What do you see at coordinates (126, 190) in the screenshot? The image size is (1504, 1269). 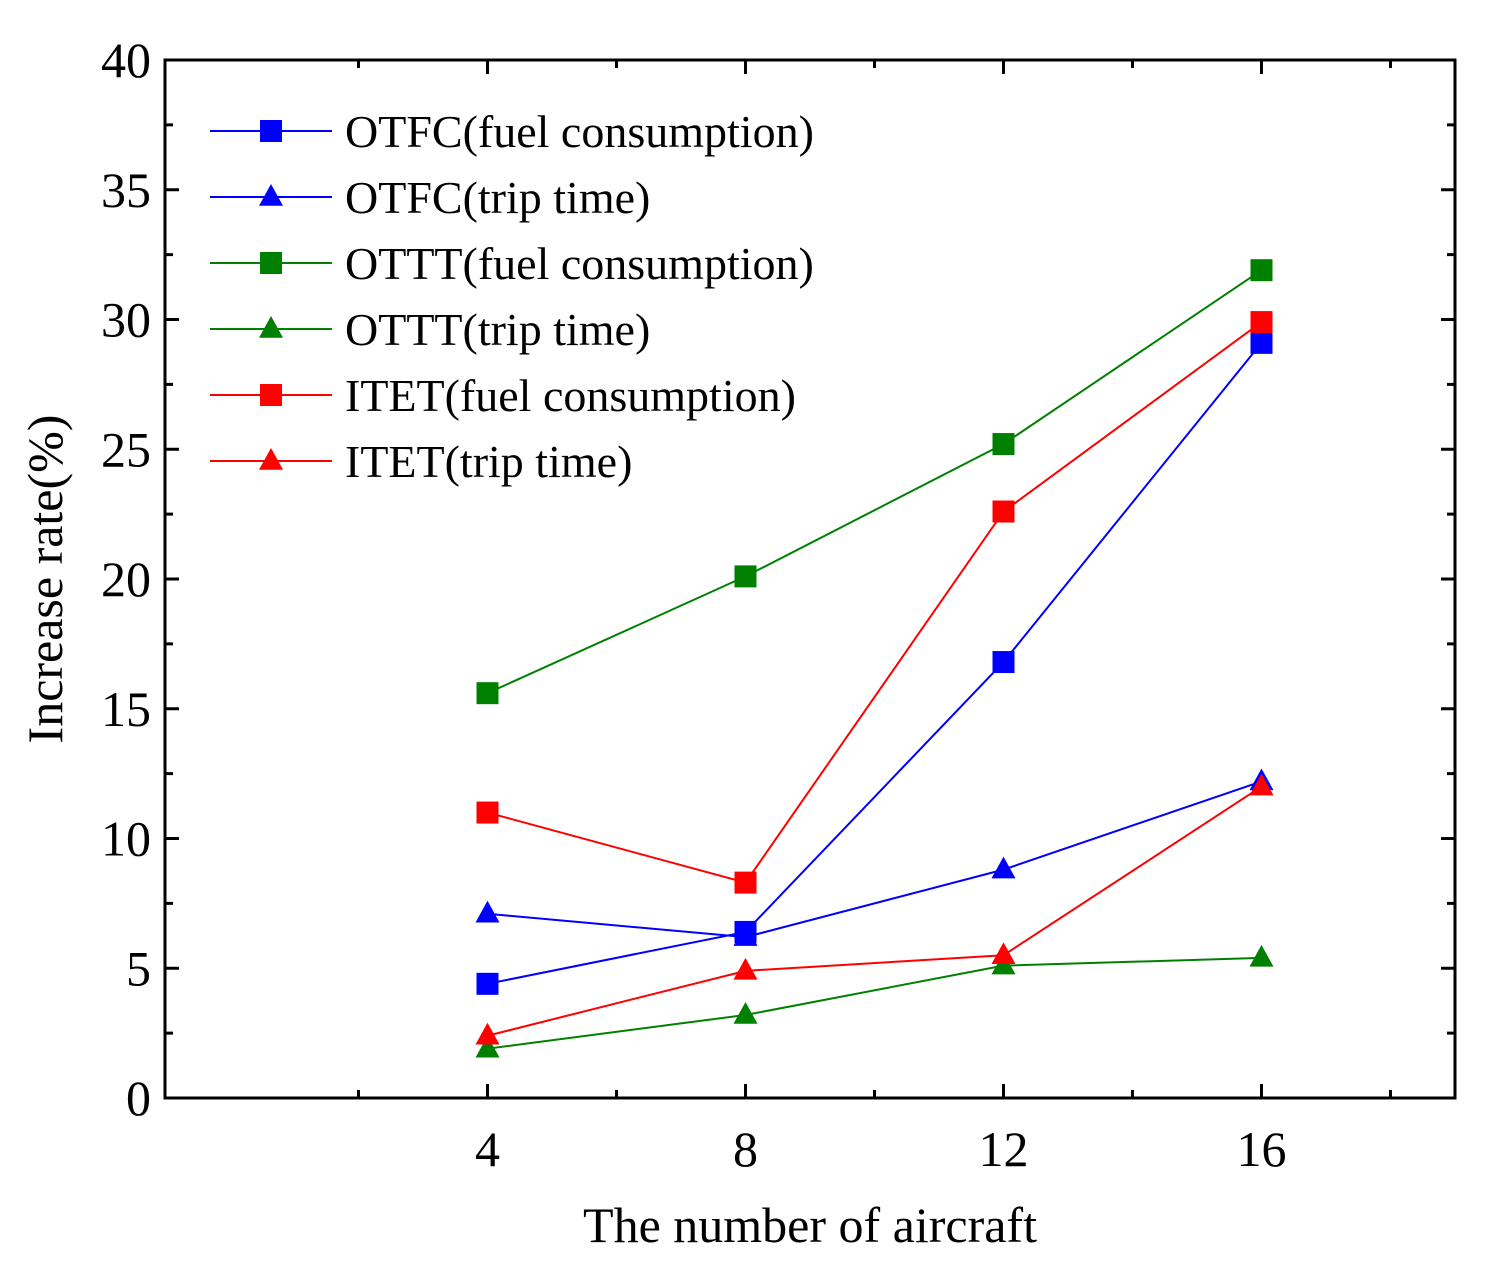 I see `y-tick-label: 35` at bounding box center [126, 190].